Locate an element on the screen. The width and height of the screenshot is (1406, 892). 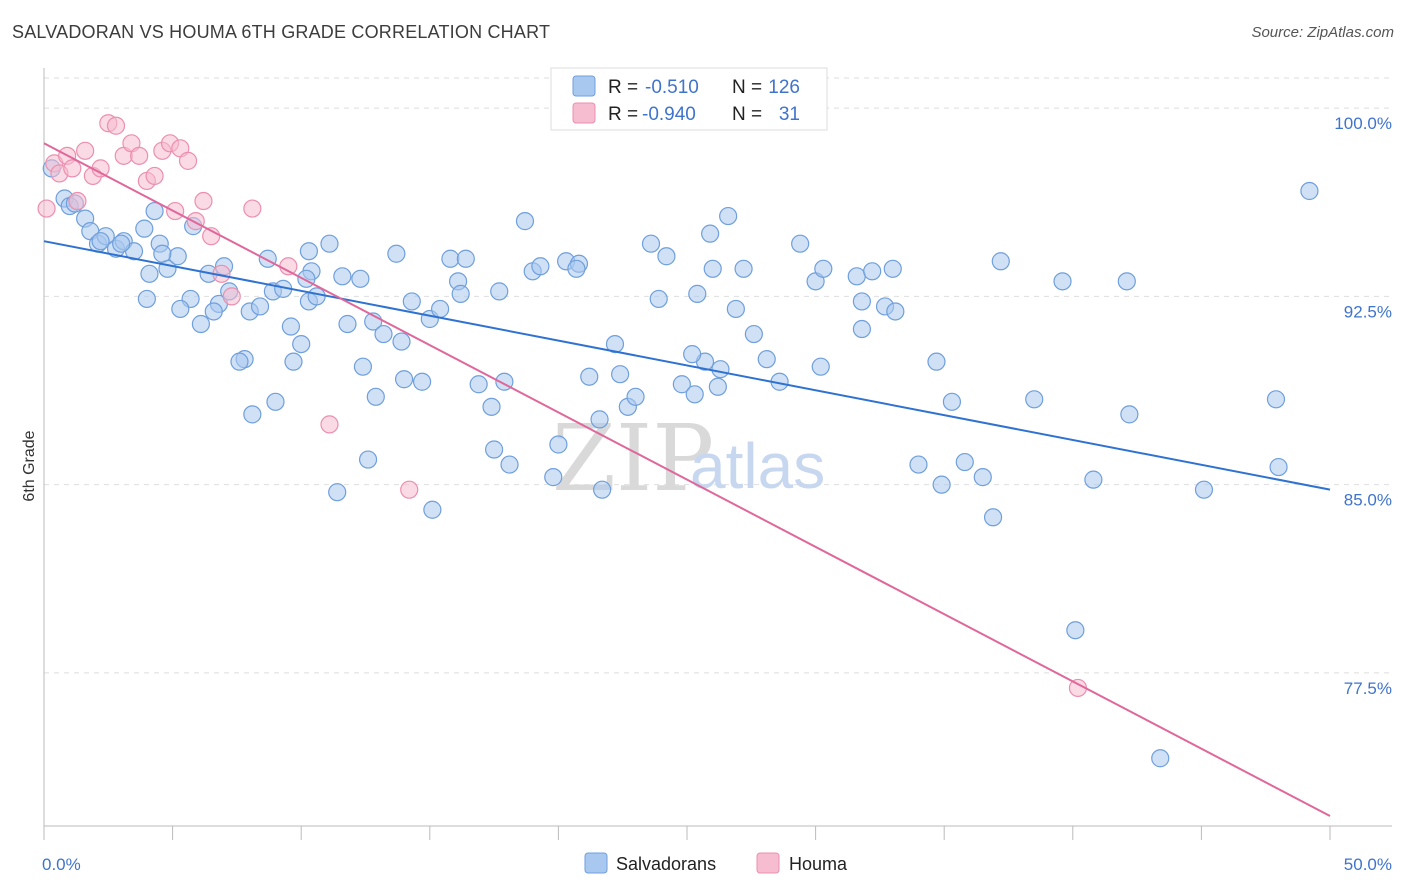
legend-r-value-2: -0.940 is located at coordinates (669, 114).